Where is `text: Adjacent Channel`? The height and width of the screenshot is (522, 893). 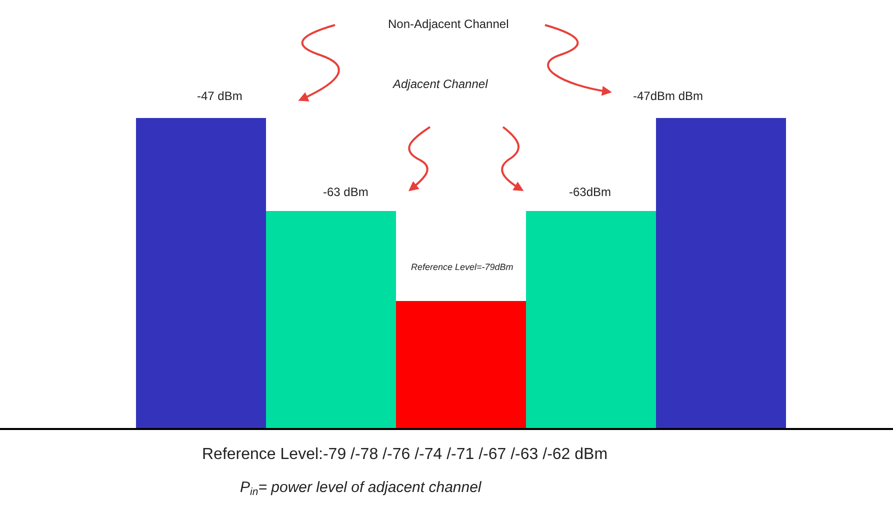 text: Adjacent Channel is located at coordinates (440, 84).